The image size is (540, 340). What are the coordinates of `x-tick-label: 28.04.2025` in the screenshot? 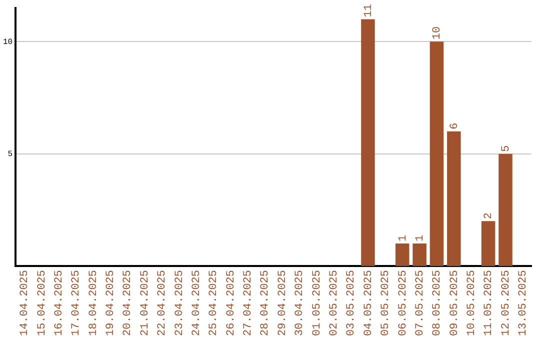 It's located at (266, 303).